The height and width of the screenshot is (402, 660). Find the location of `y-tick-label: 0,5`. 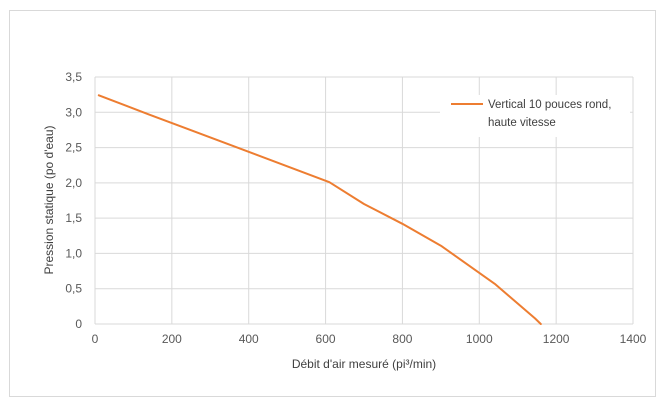

y-tick-label: 0,5 is located at coordinates (73, 289).